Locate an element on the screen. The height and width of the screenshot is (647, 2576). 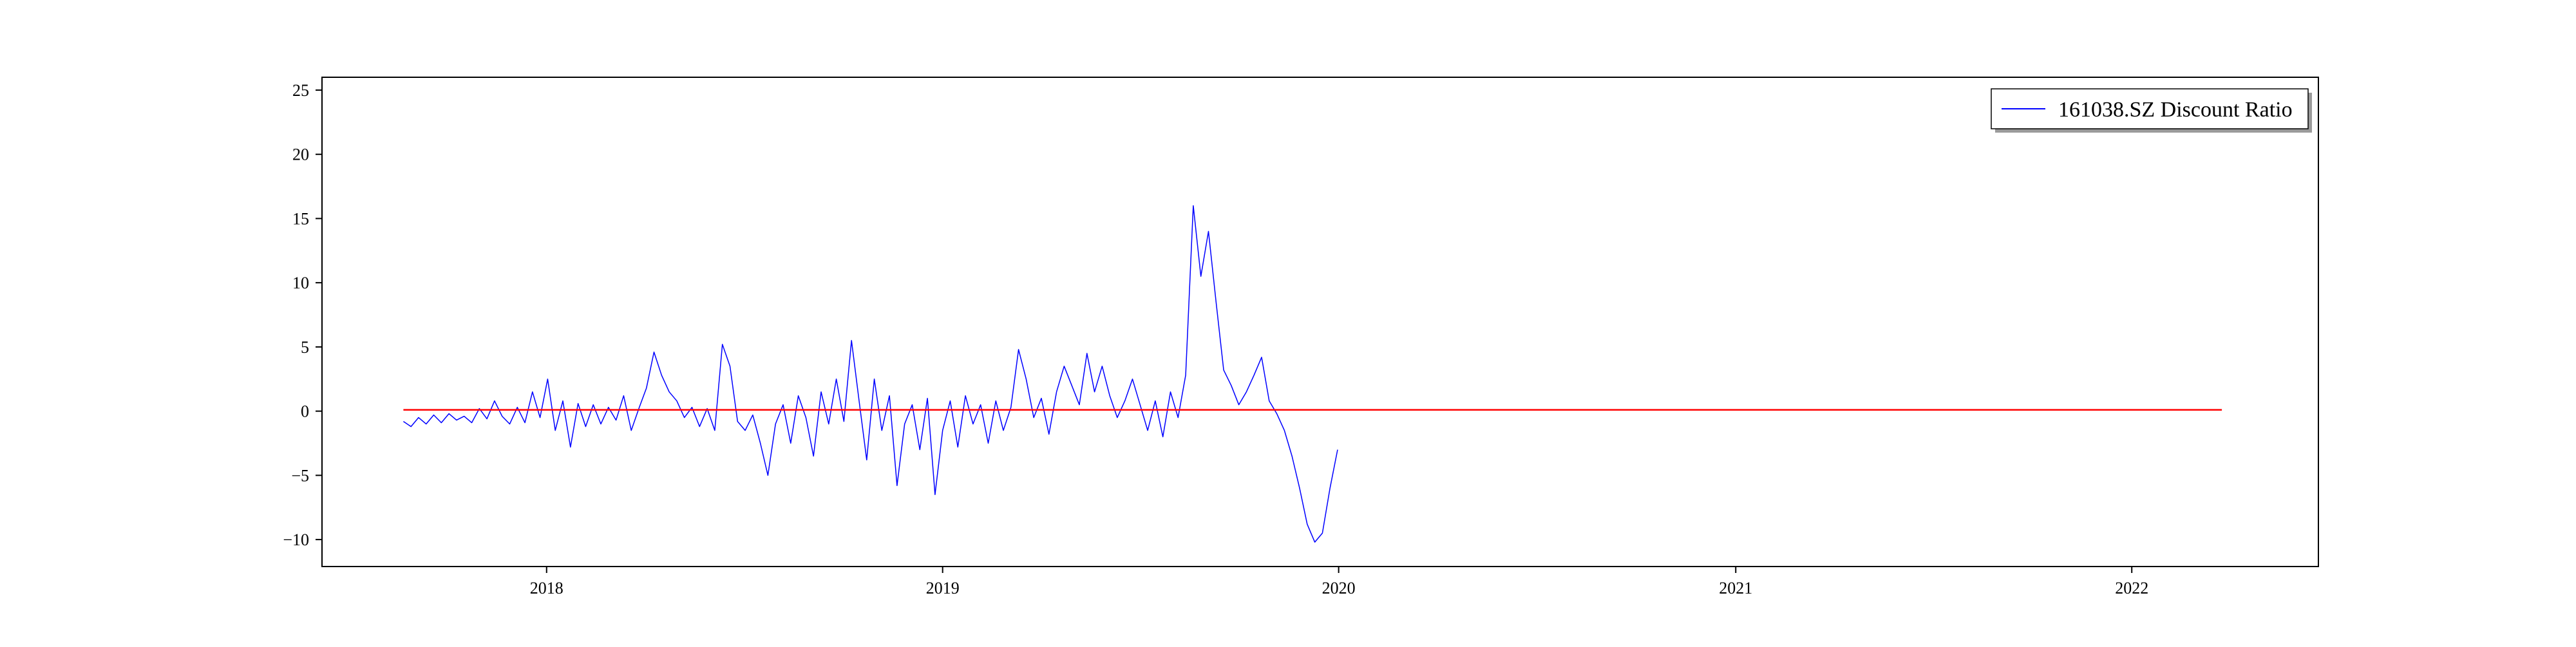
x-tick-label: 2020 is located at coordinates (1339, 588).